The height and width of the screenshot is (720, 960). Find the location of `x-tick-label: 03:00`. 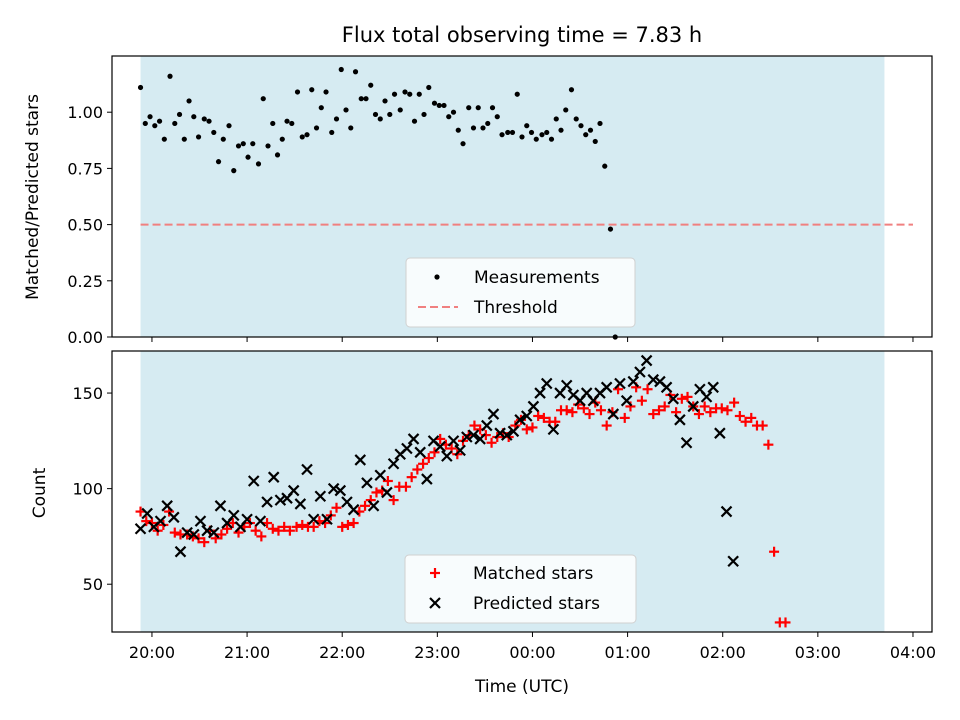

x-tick-label: 03:00 is located at coordinates (818, 652).